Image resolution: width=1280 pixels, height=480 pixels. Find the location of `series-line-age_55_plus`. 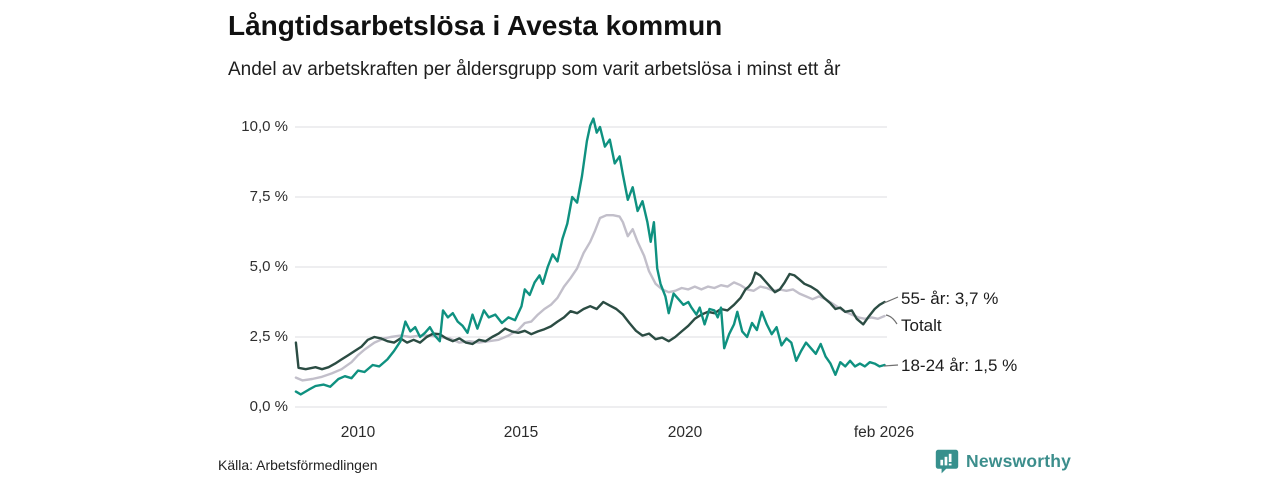

series-line-age_55_plus is located at coordinates (590, 321).